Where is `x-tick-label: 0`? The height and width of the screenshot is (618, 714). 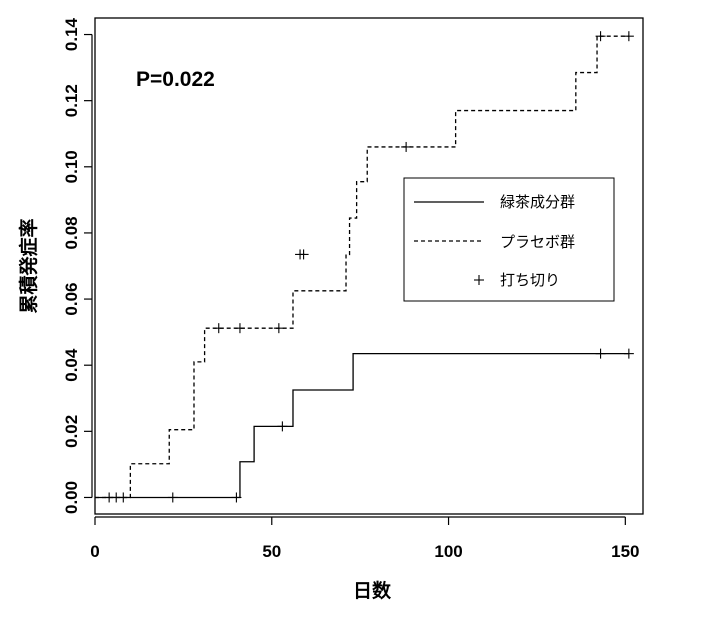
x-tick-label: 0 is located at coordinates (94, 551).